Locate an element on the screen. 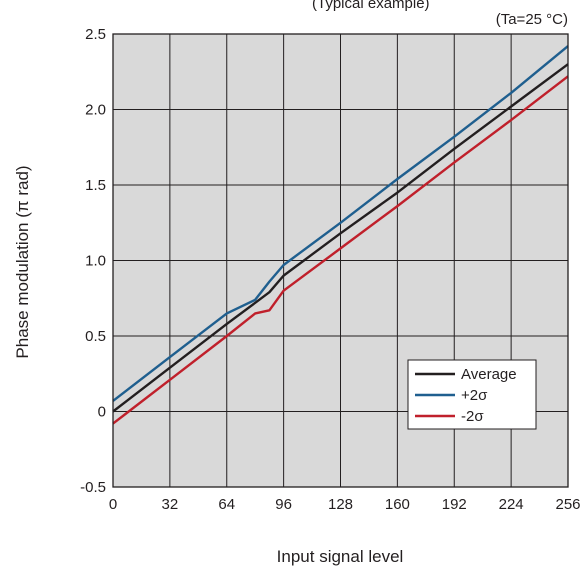 The image size is (581, 569). y-tick-label: 0.5 is located at coordinates (95, 336).